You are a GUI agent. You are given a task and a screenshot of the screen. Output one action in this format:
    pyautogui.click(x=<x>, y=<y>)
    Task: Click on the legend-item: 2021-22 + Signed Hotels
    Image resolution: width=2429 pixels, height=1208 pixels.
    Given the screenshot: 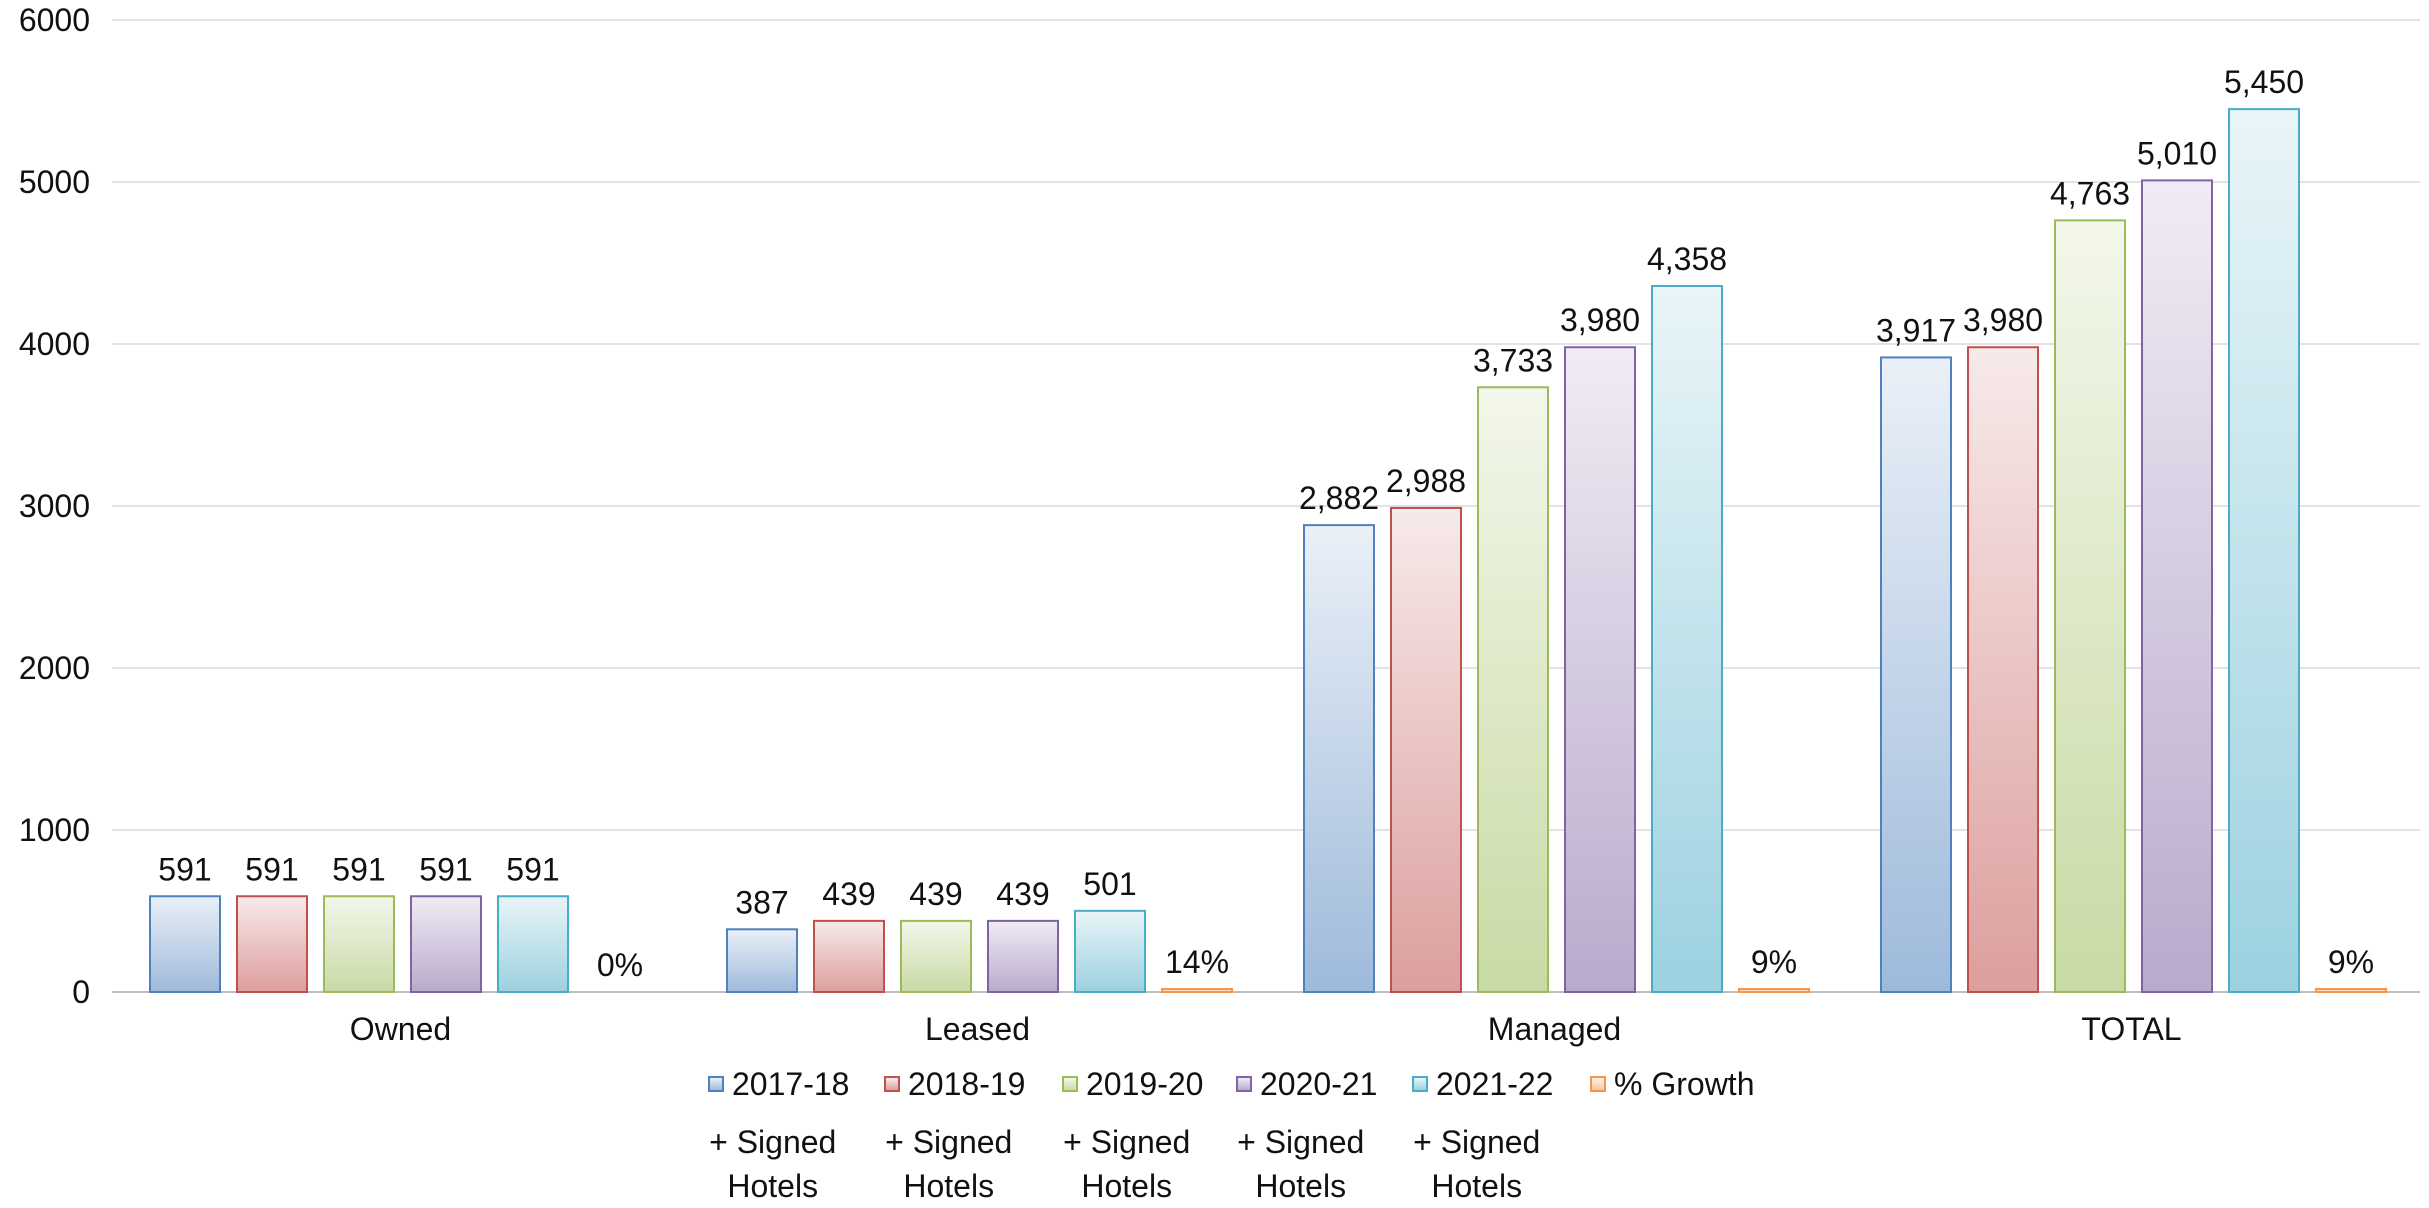 What is the action you would take?
    pyautogui.click(x=1482, y=1135)
    